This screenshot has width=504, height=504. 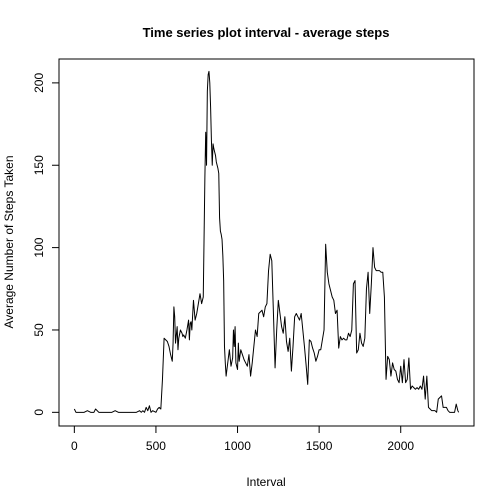 What do you see at coordinates (265, 482) in the screenshot?
I see `x-axis-label: Interval` at bounding box center [265, 482].